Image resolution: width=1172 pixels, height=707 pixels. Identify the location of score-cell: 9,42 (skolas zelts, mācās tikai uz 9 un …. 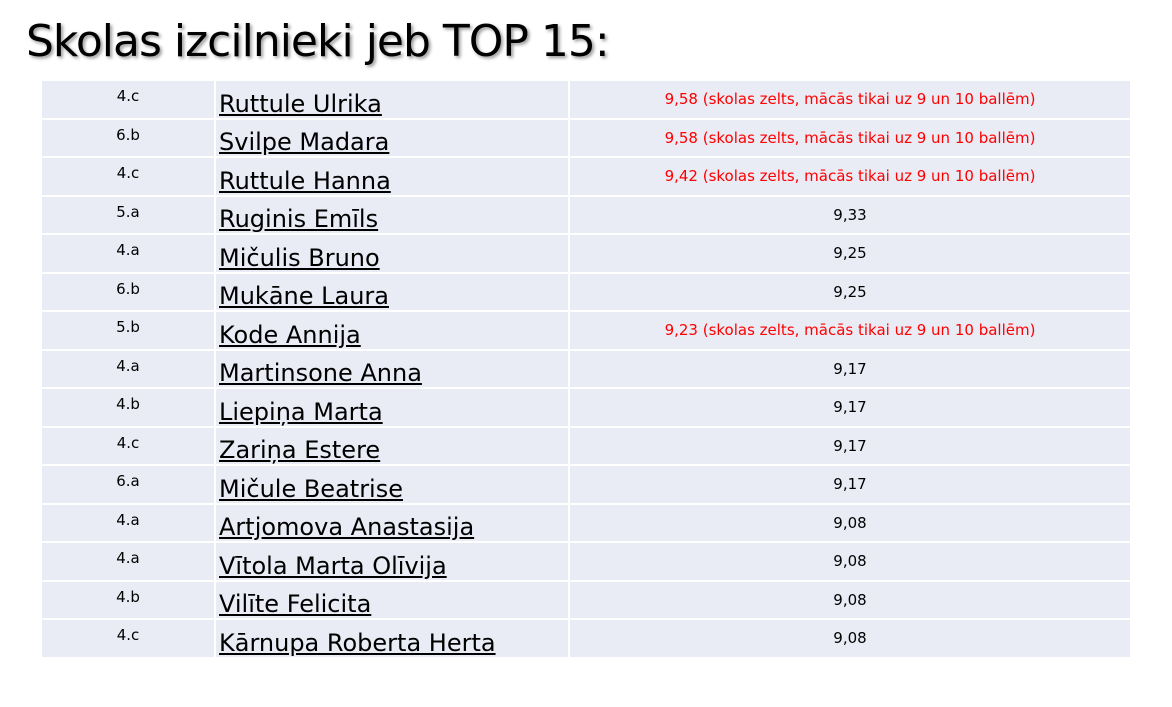
(850, 176).